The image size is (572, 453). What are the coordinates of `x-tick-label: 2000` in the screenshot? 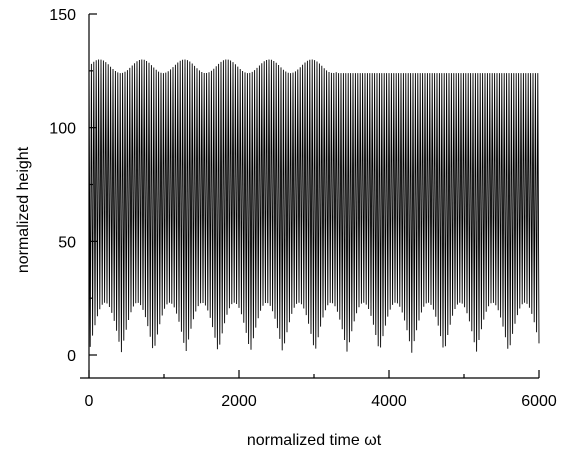 It's located at (239, 401).